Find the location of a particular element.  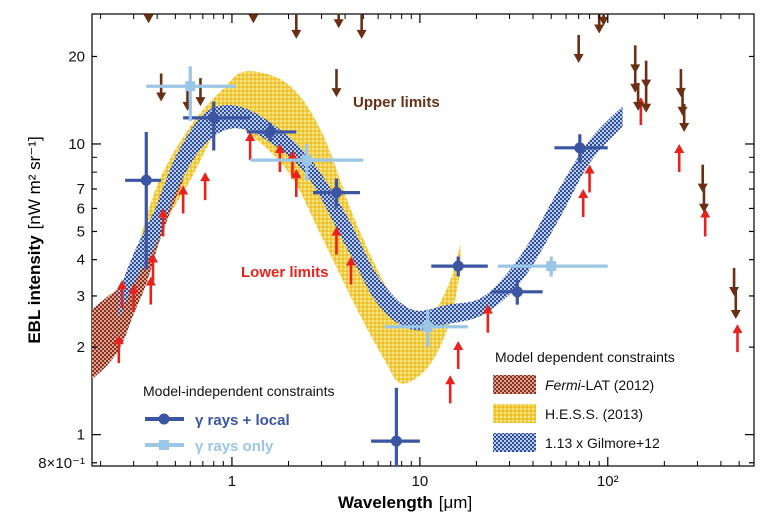

legend-gilmore-swatch is located at coordinates (514, 442).